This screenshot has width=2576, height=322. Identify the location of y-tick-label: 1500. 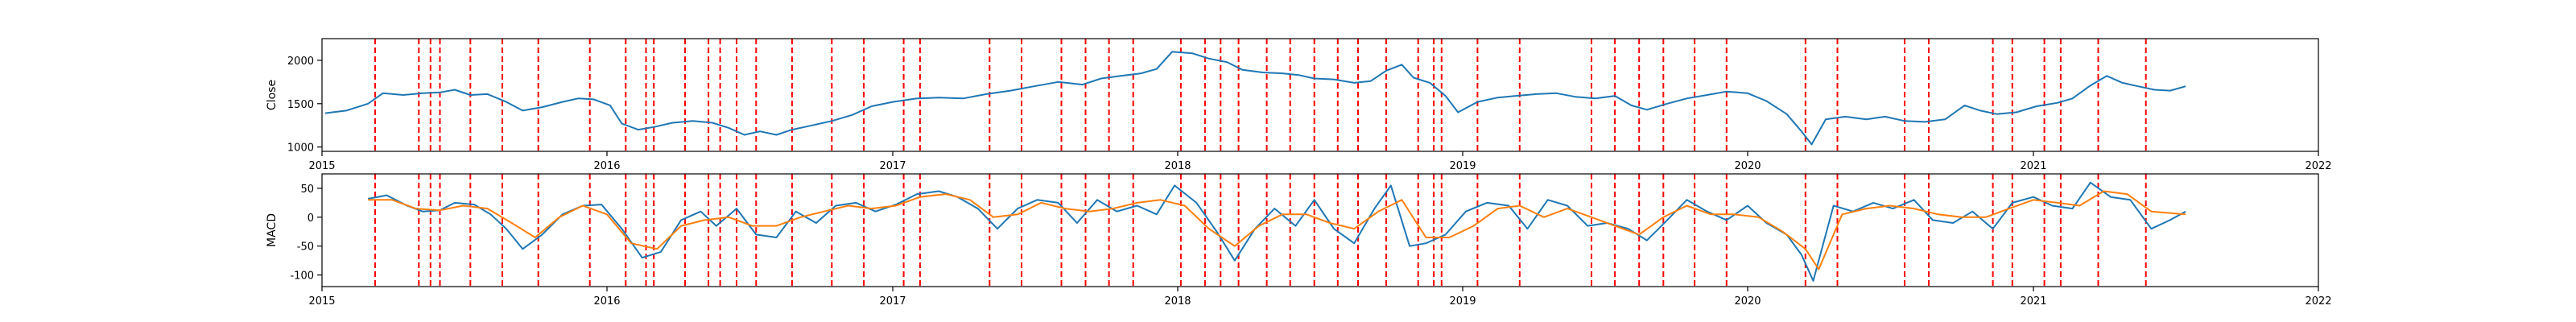
(300, 105).